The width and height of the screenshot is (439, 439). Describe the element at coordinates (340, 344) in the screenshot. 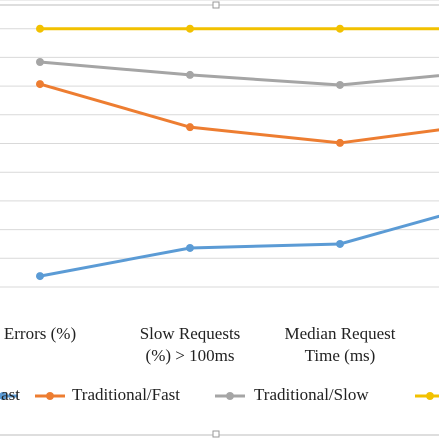

I see `x-tick-label: Median Request Time (ms)` at that location.